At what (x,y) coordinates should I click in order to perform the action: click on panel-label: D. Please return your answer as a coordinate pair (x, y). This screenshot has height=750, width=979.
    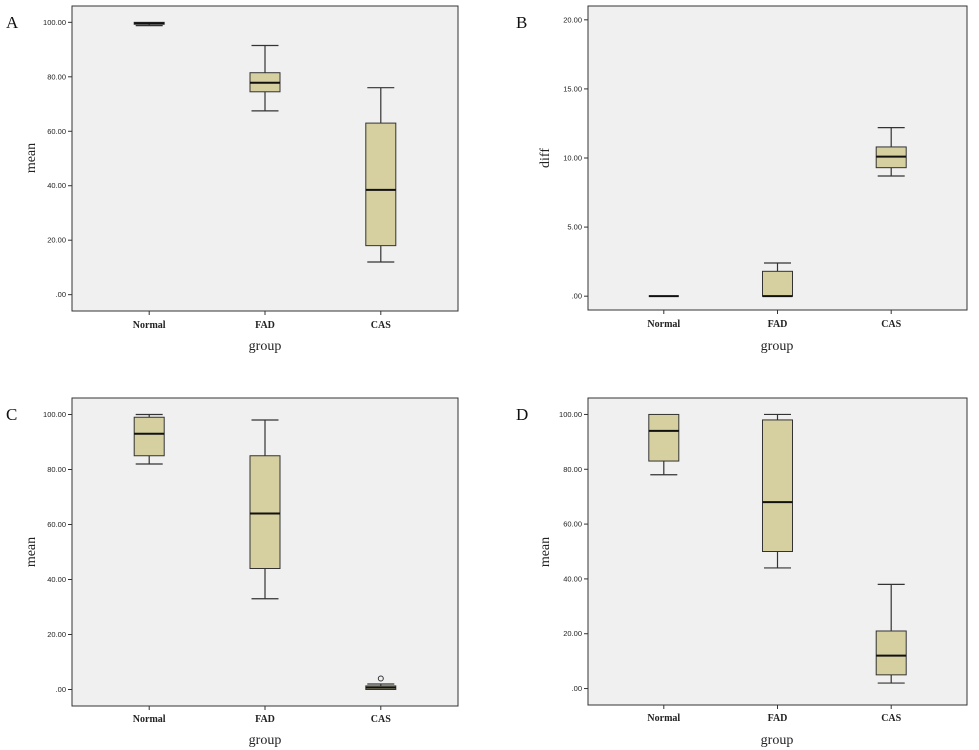
    Looking at the image, I should click on (522, 414).